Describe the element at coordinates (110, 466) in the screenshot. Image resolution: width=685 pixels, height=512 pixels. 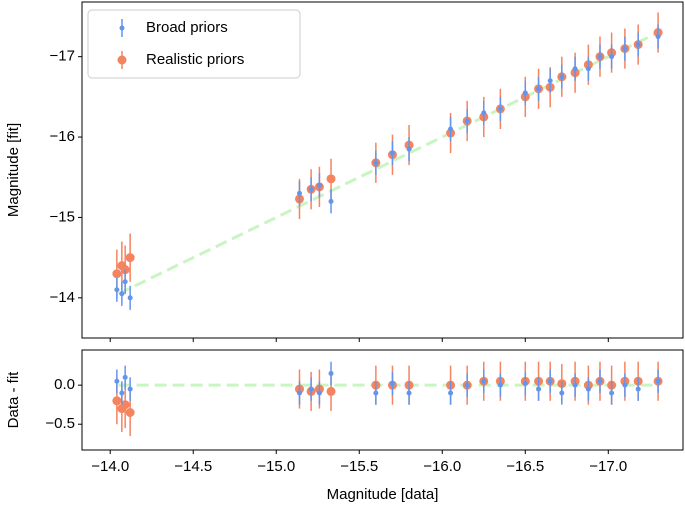
I see `x-tick-label: −14.0` at that location.